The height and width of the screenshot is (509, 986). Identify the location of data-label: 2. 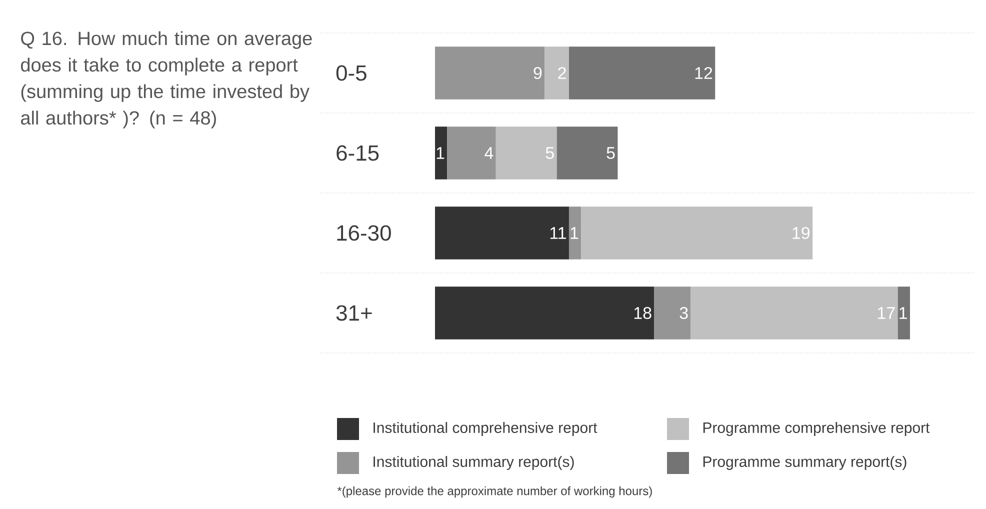
(562, 73).